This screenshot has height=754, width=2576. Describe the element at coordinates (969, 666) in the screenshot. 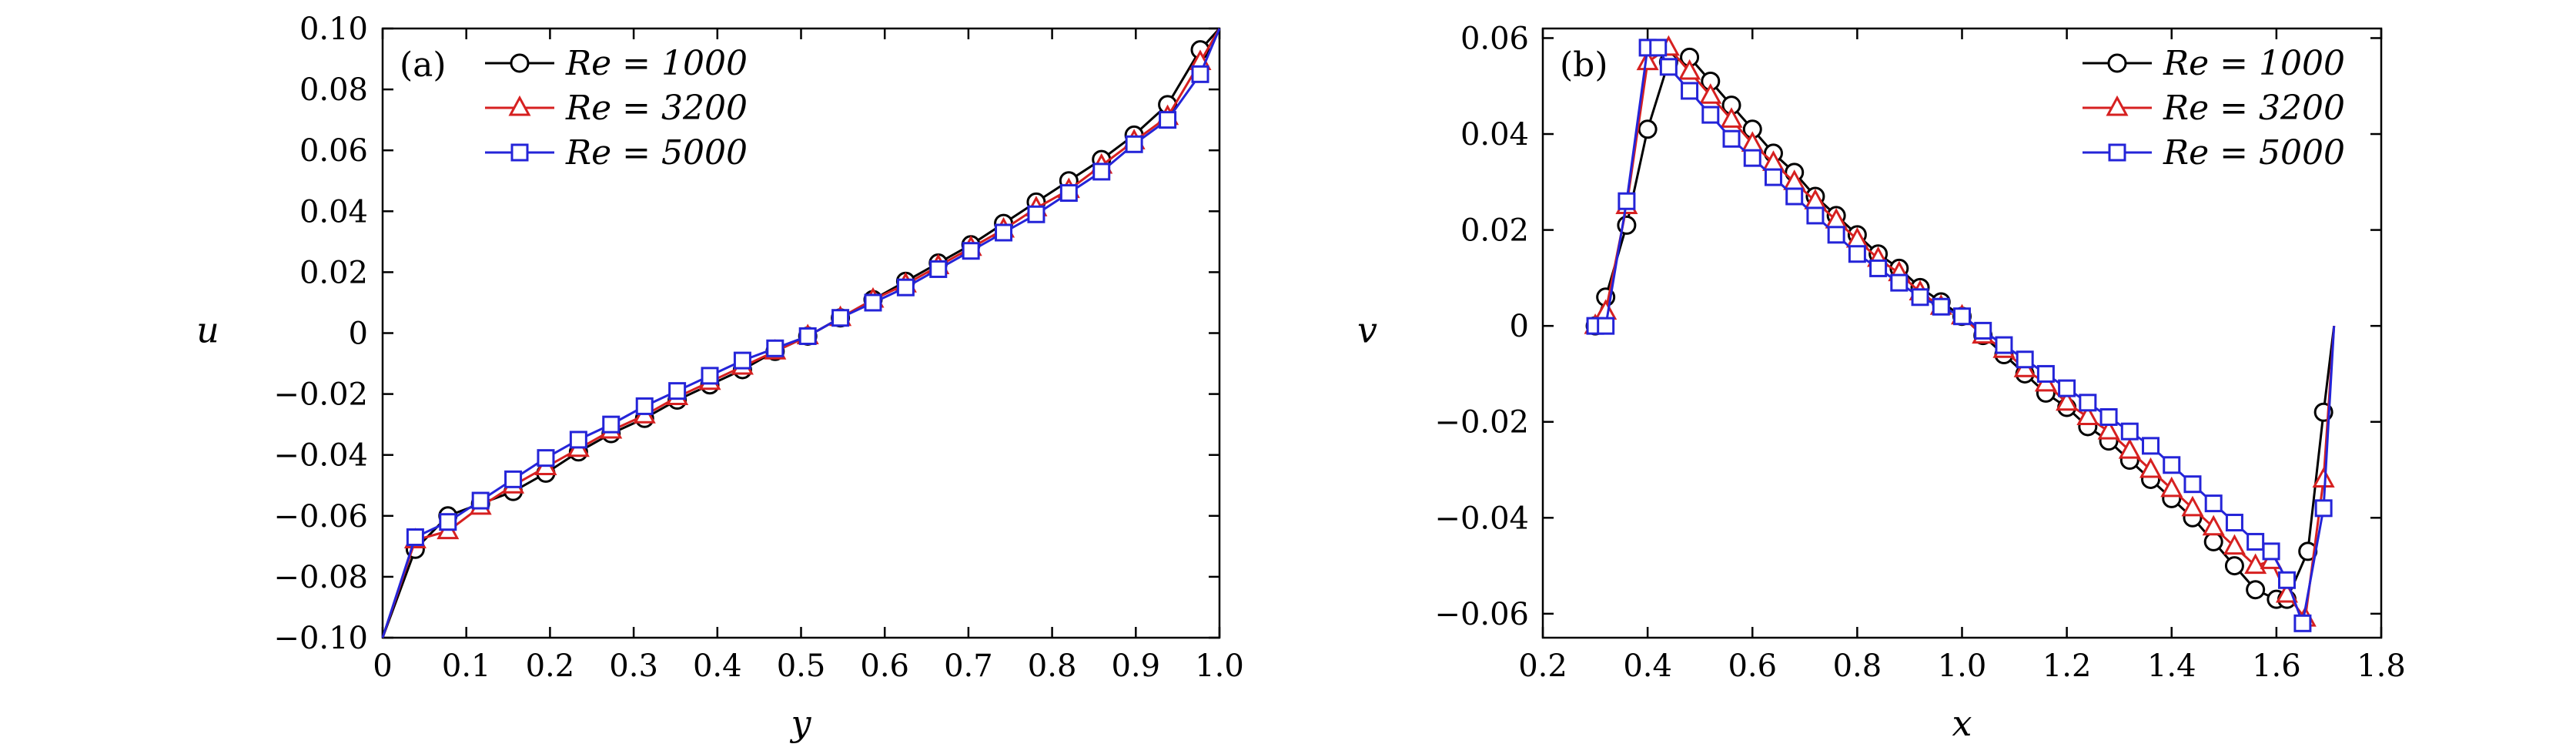

I see `x-tick-label: 0.7` at that location.